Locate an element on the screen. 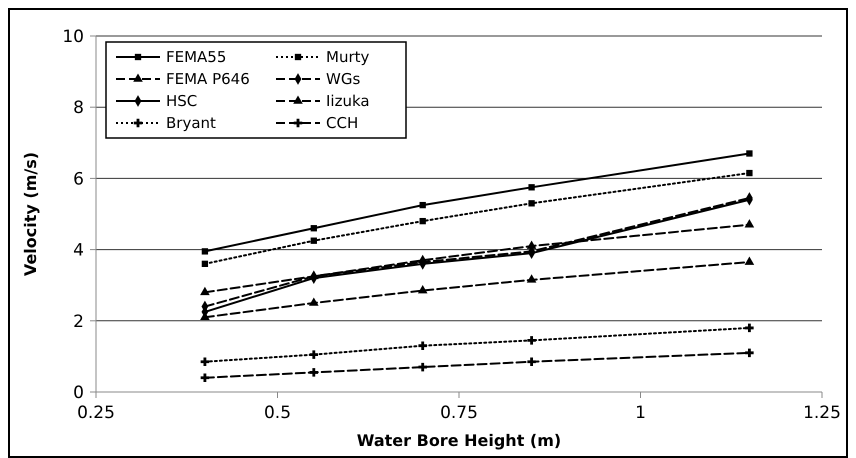 The height and width of the screenshot is (458, 856). y-tick-label: 2 is located at coordinates (78, 322).